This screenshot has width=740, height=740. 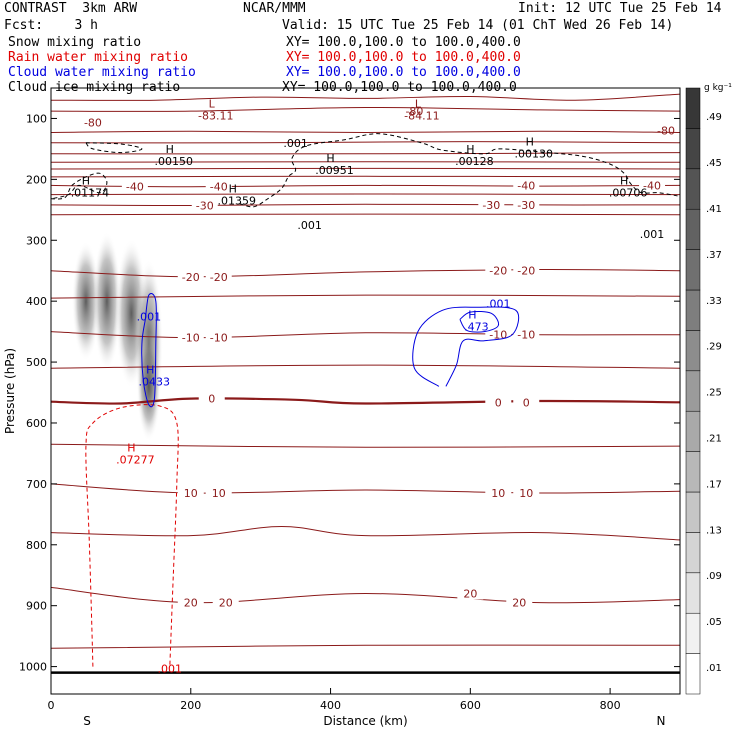 What do you see at coordinates (714, 576) in the screenshot?
I see `colorbar-level-label: .09` at bounding box center [714, 576].